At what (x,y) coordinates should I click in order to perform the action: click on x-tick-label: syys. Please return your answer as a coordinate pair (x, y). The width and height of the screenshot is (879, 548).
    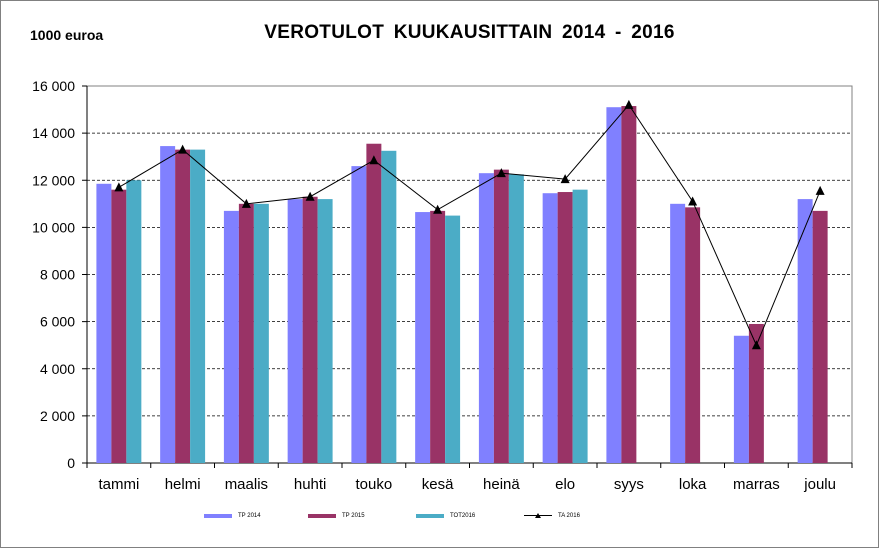
    Looking at the image, I should click on (629, 484).